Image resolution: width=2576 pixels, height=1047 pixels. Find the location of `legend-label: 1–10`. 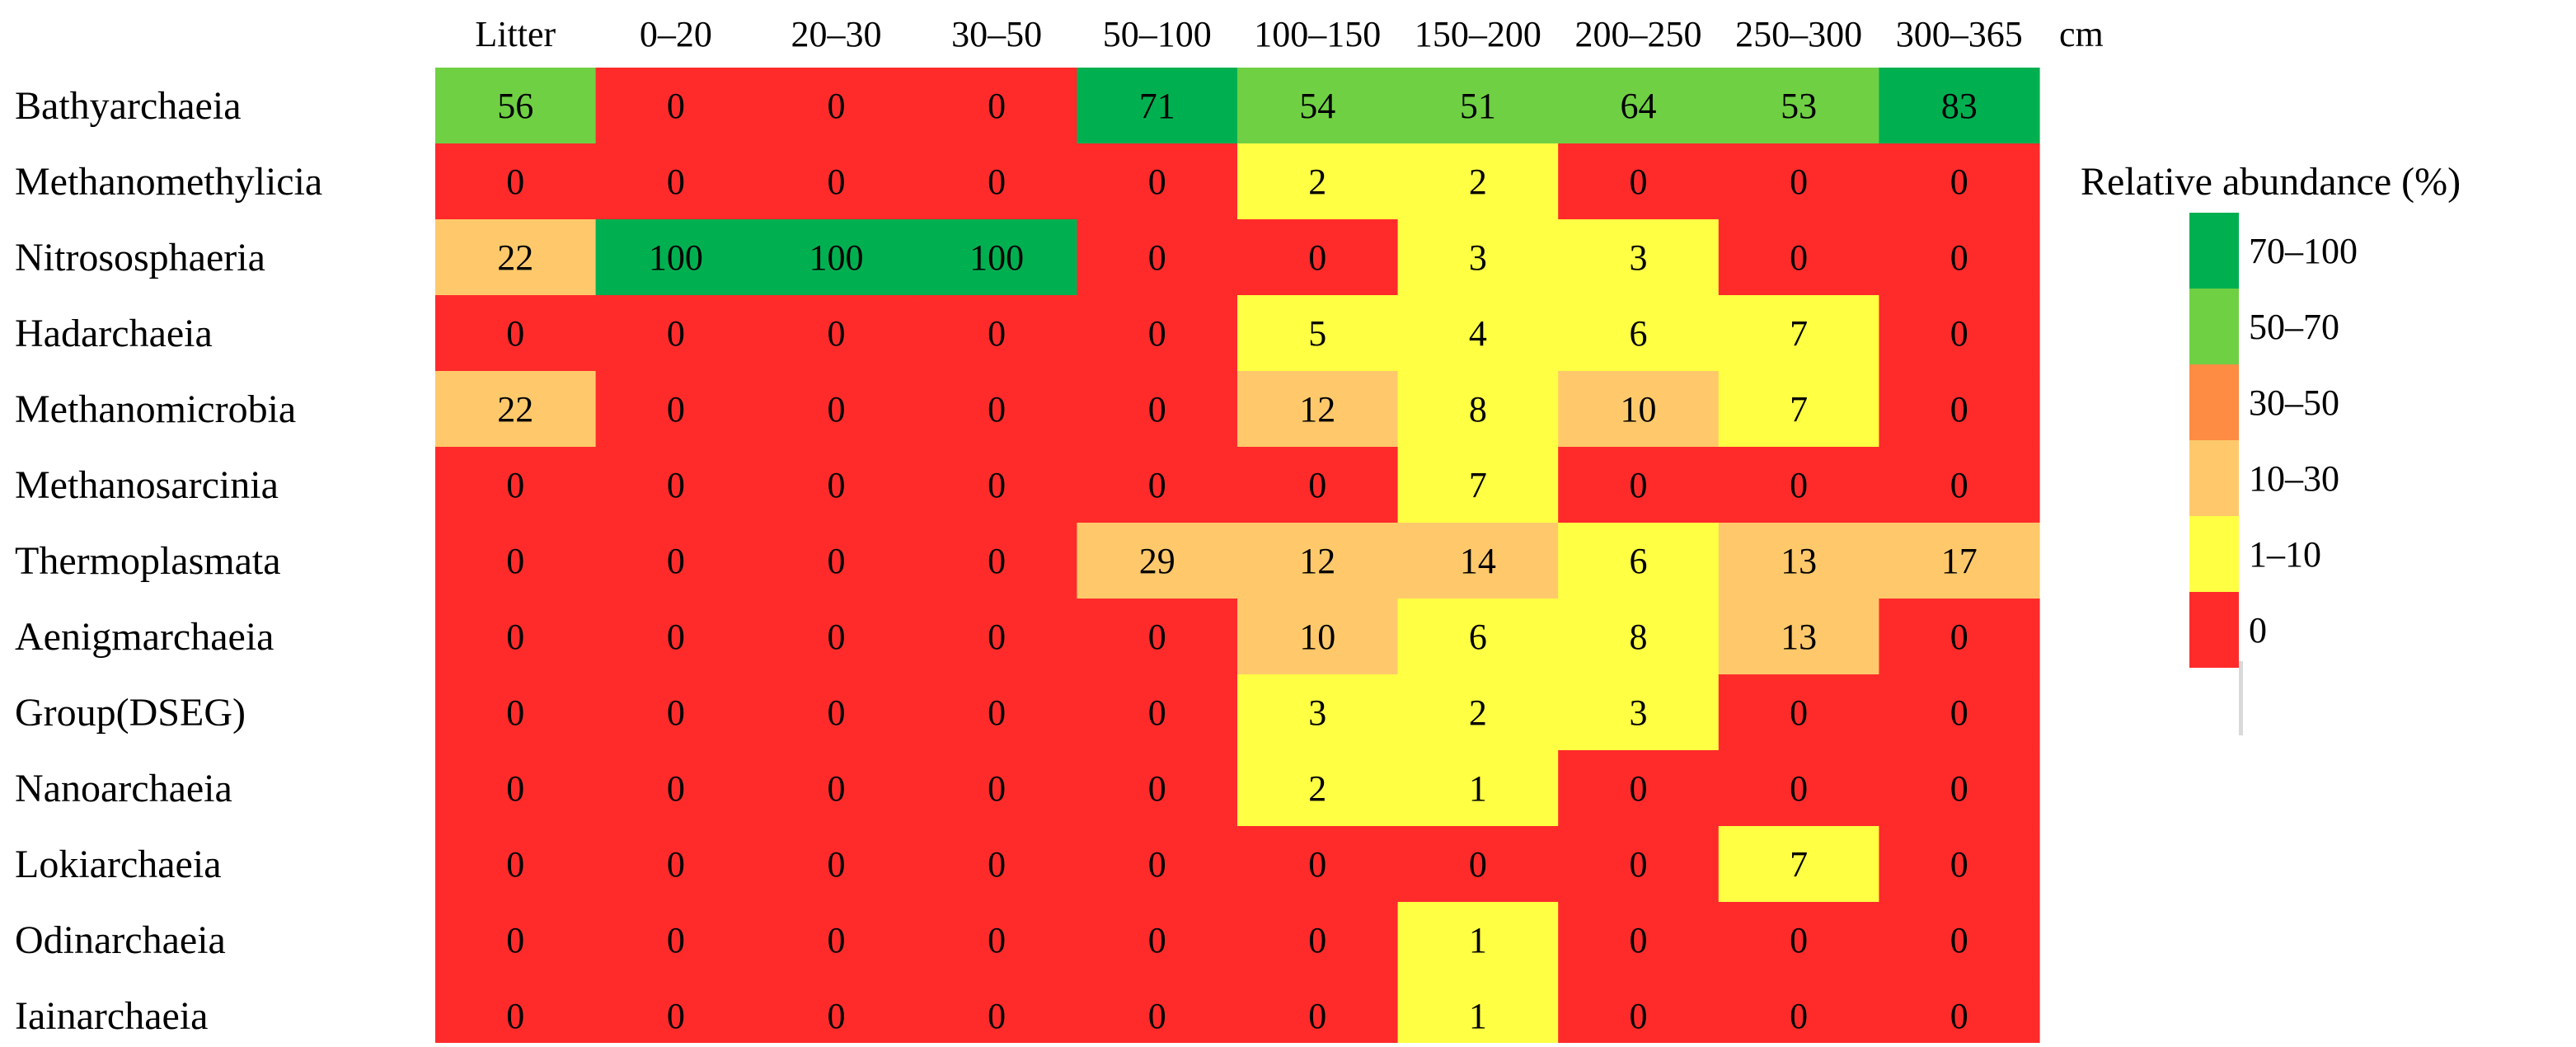

legend-label: 1–10 is located at coordinates (2285, 554).